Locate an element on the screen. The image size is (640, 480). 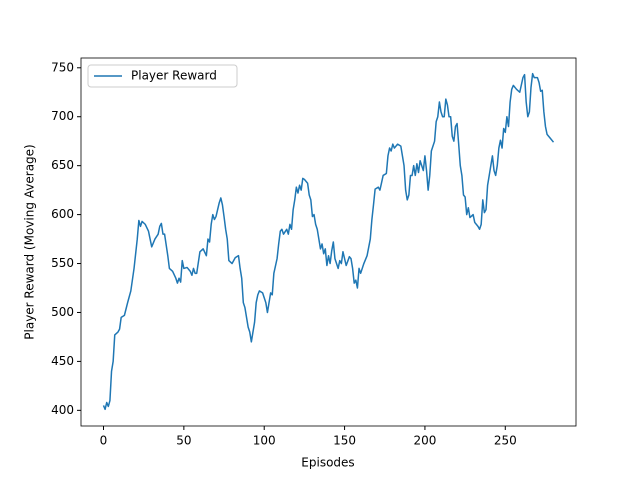
x-tick-label: 50 is located at coordinates (183, 441).